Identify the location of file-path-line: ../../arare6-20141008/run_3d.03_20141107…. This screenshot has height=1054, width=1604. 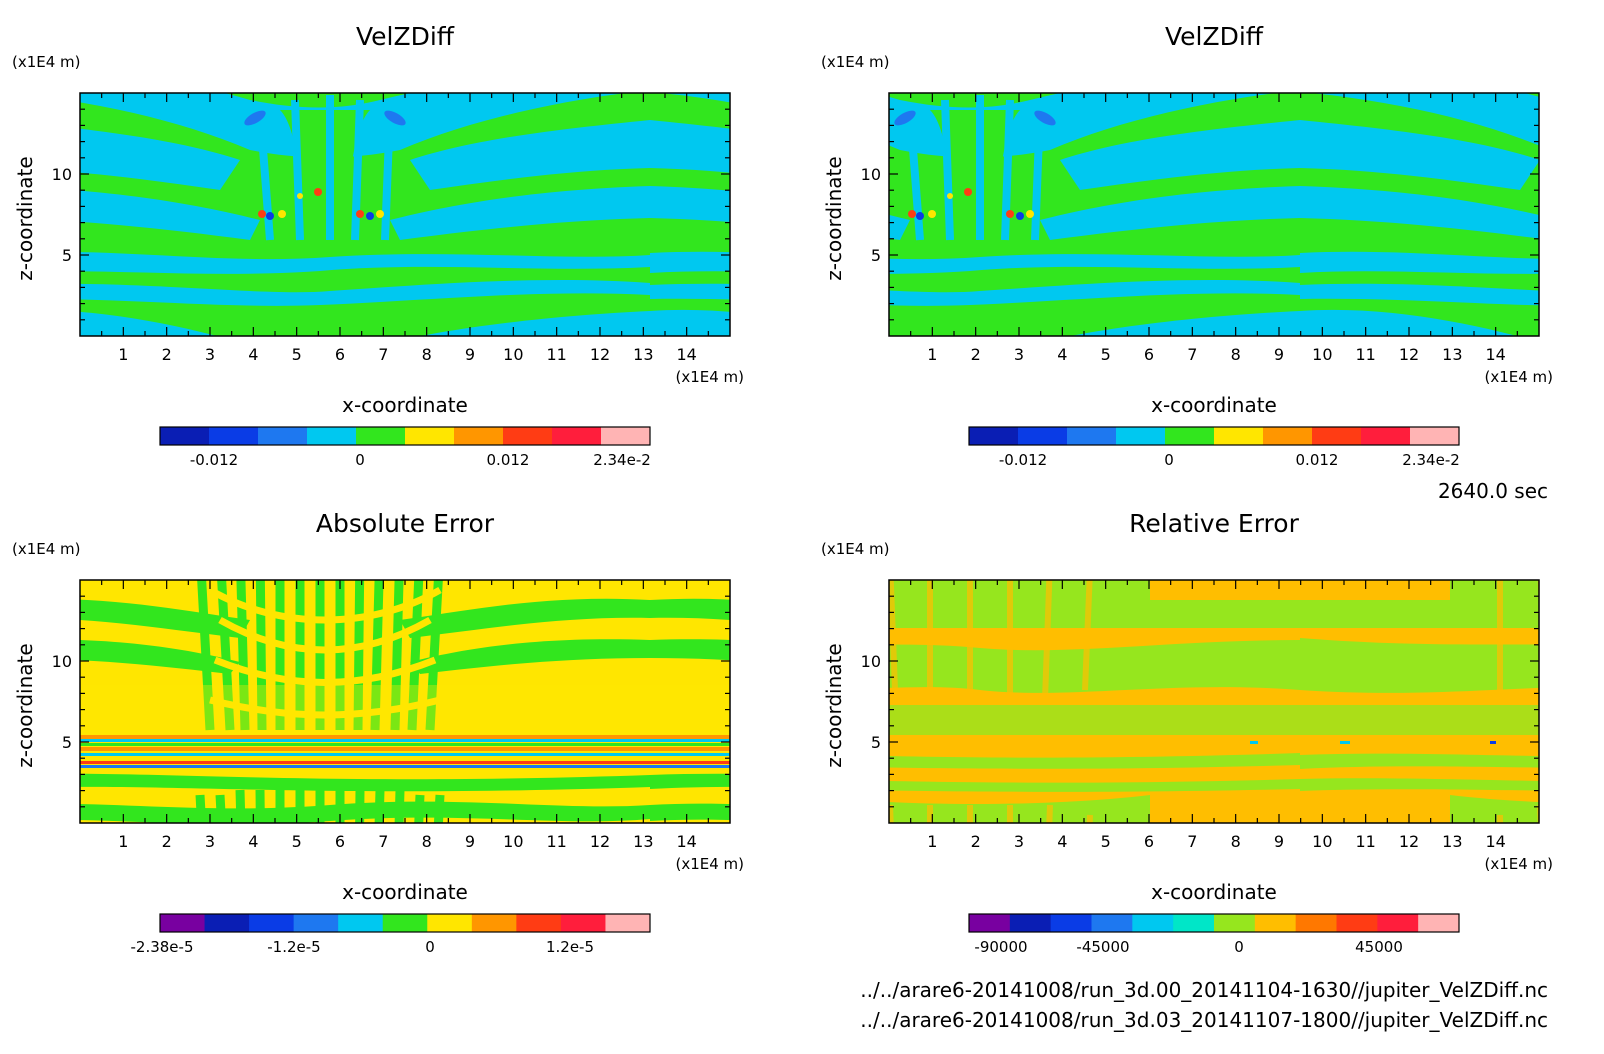
(1204, 1020).